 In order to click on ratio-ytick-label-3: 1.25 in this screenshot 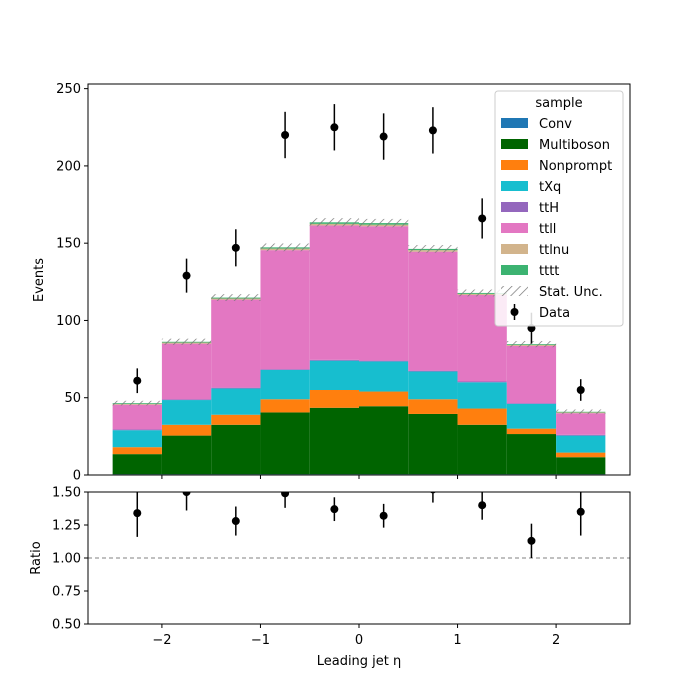, I will do `click(66, 526)`.